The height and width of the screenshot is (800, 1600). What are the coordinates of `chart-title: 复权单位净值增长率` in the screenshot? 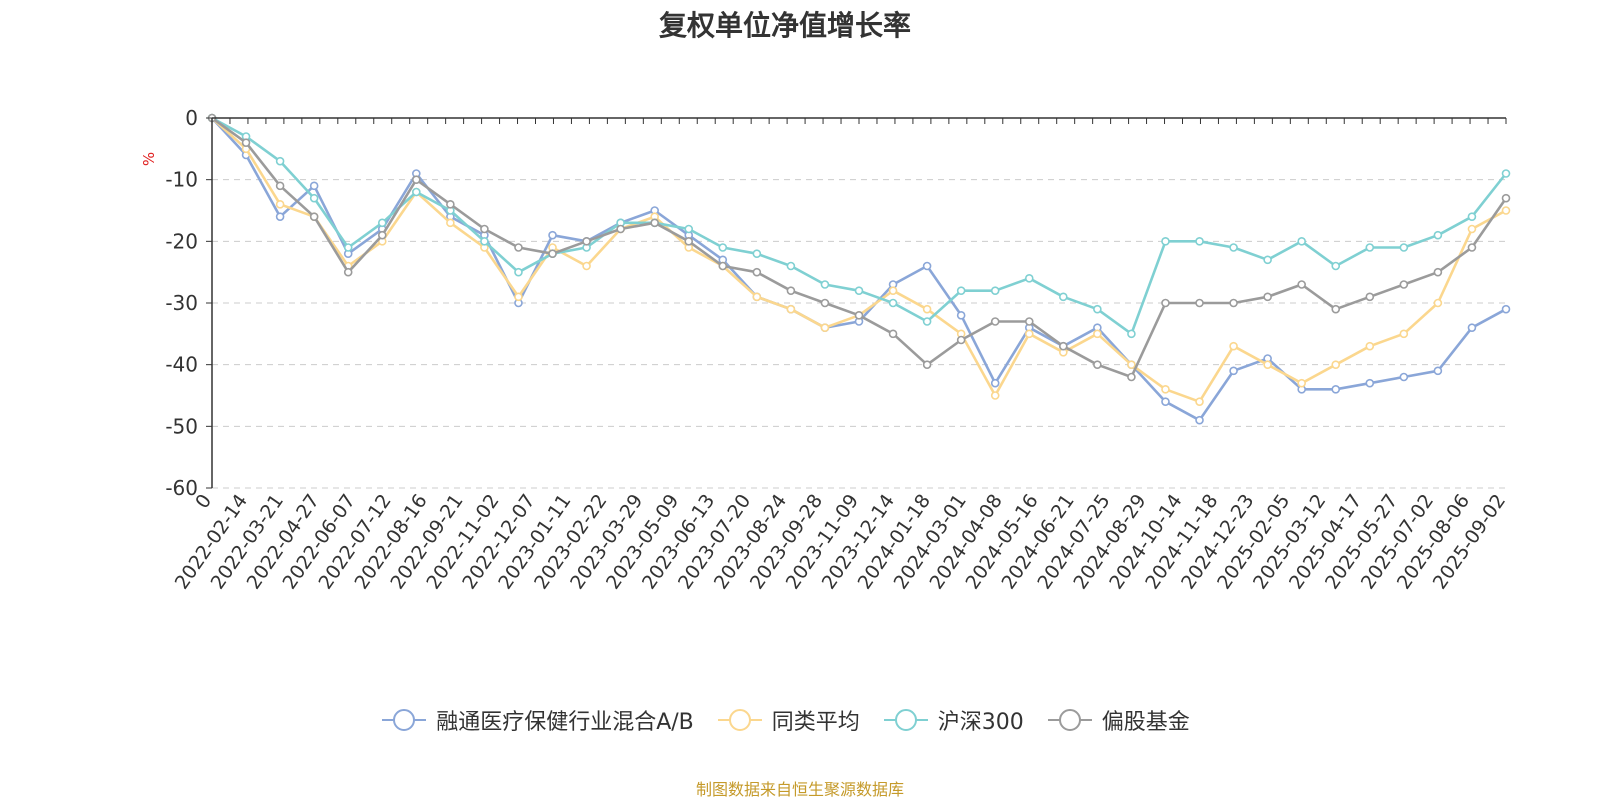 It's located at (784, 25).